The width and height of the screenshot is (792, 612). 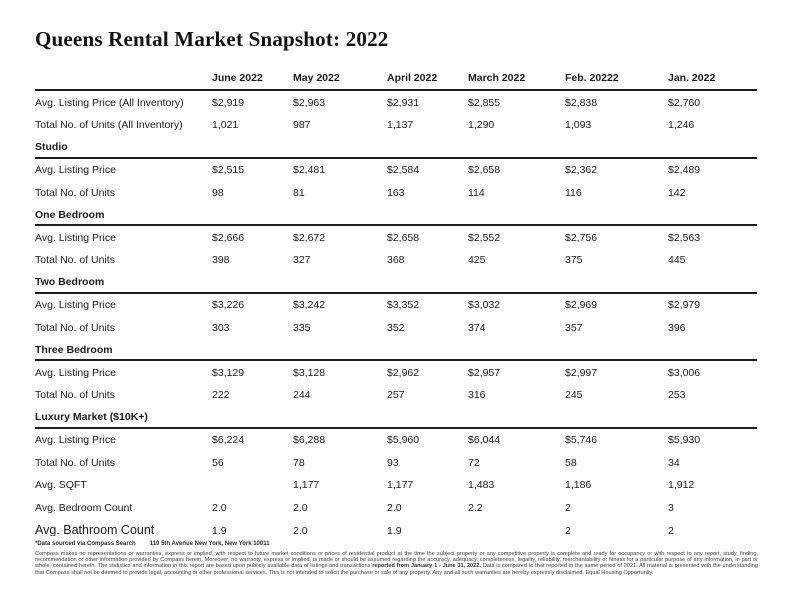 I want to click on cell-value: 1,177, so click(x=400, y=485).